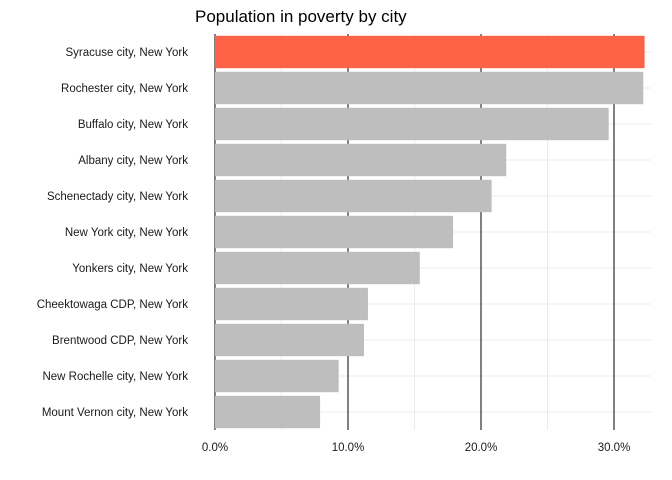  Describe the element at coordinates (301, 16) in the screenshot. I see `chart-title: Population in poverty by city` at that location.